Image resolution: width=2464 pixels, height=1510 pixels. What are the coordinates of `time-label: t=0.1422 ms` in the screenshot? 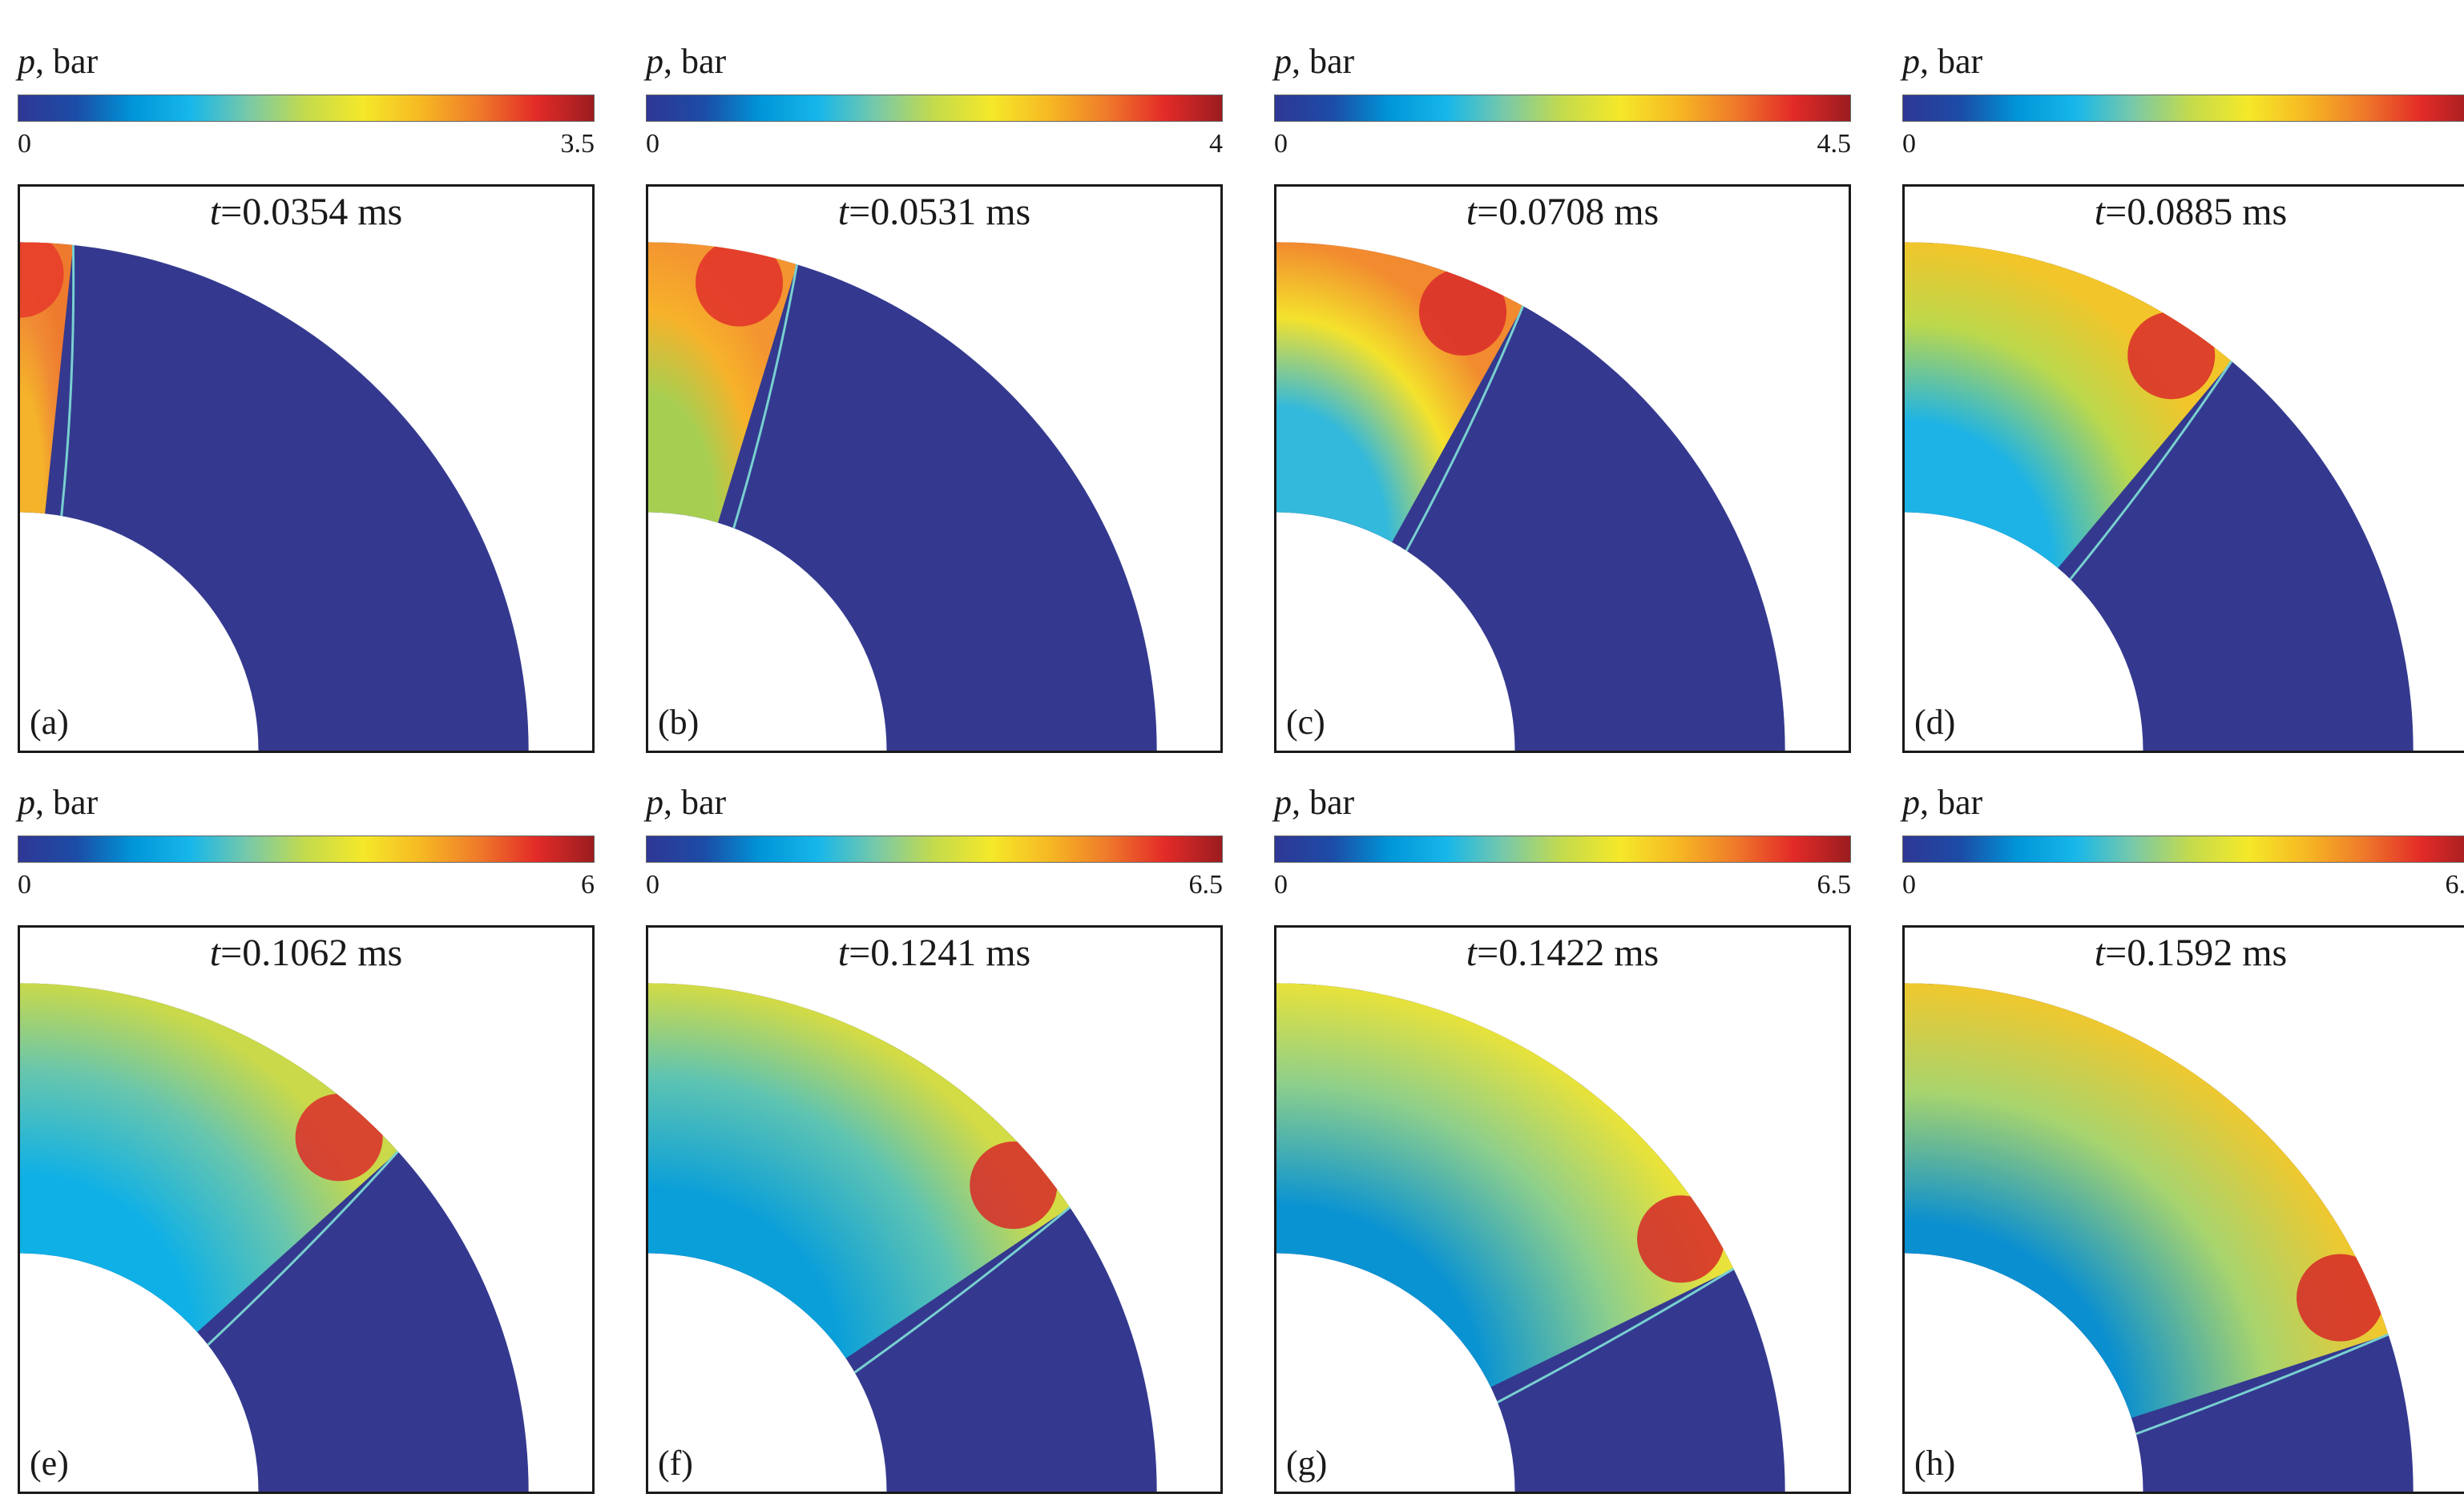 It's located at (1562, 953).